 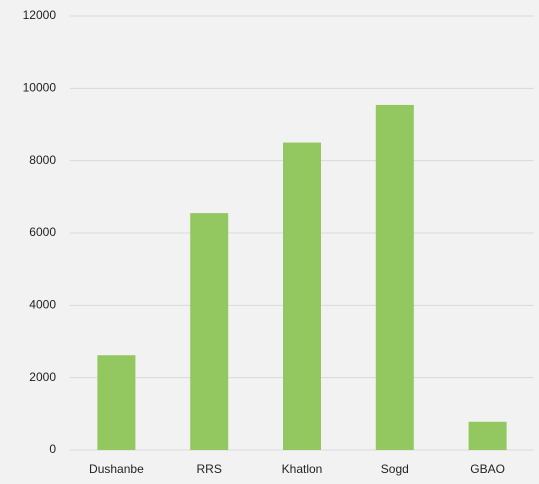 I want to click on y-tick-label: 10000, so click(x=40, y=88).